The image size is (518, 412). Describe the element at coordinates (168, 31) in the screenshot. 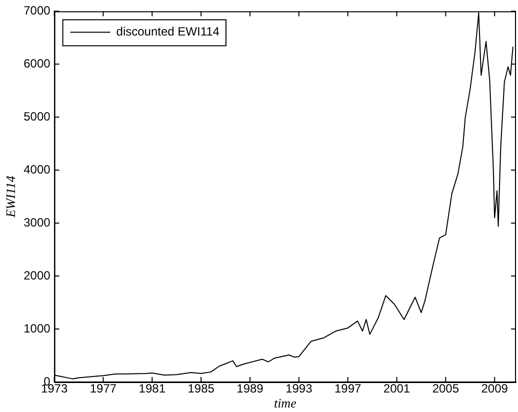

I see `legend-label: discounted EWI114` at that location.